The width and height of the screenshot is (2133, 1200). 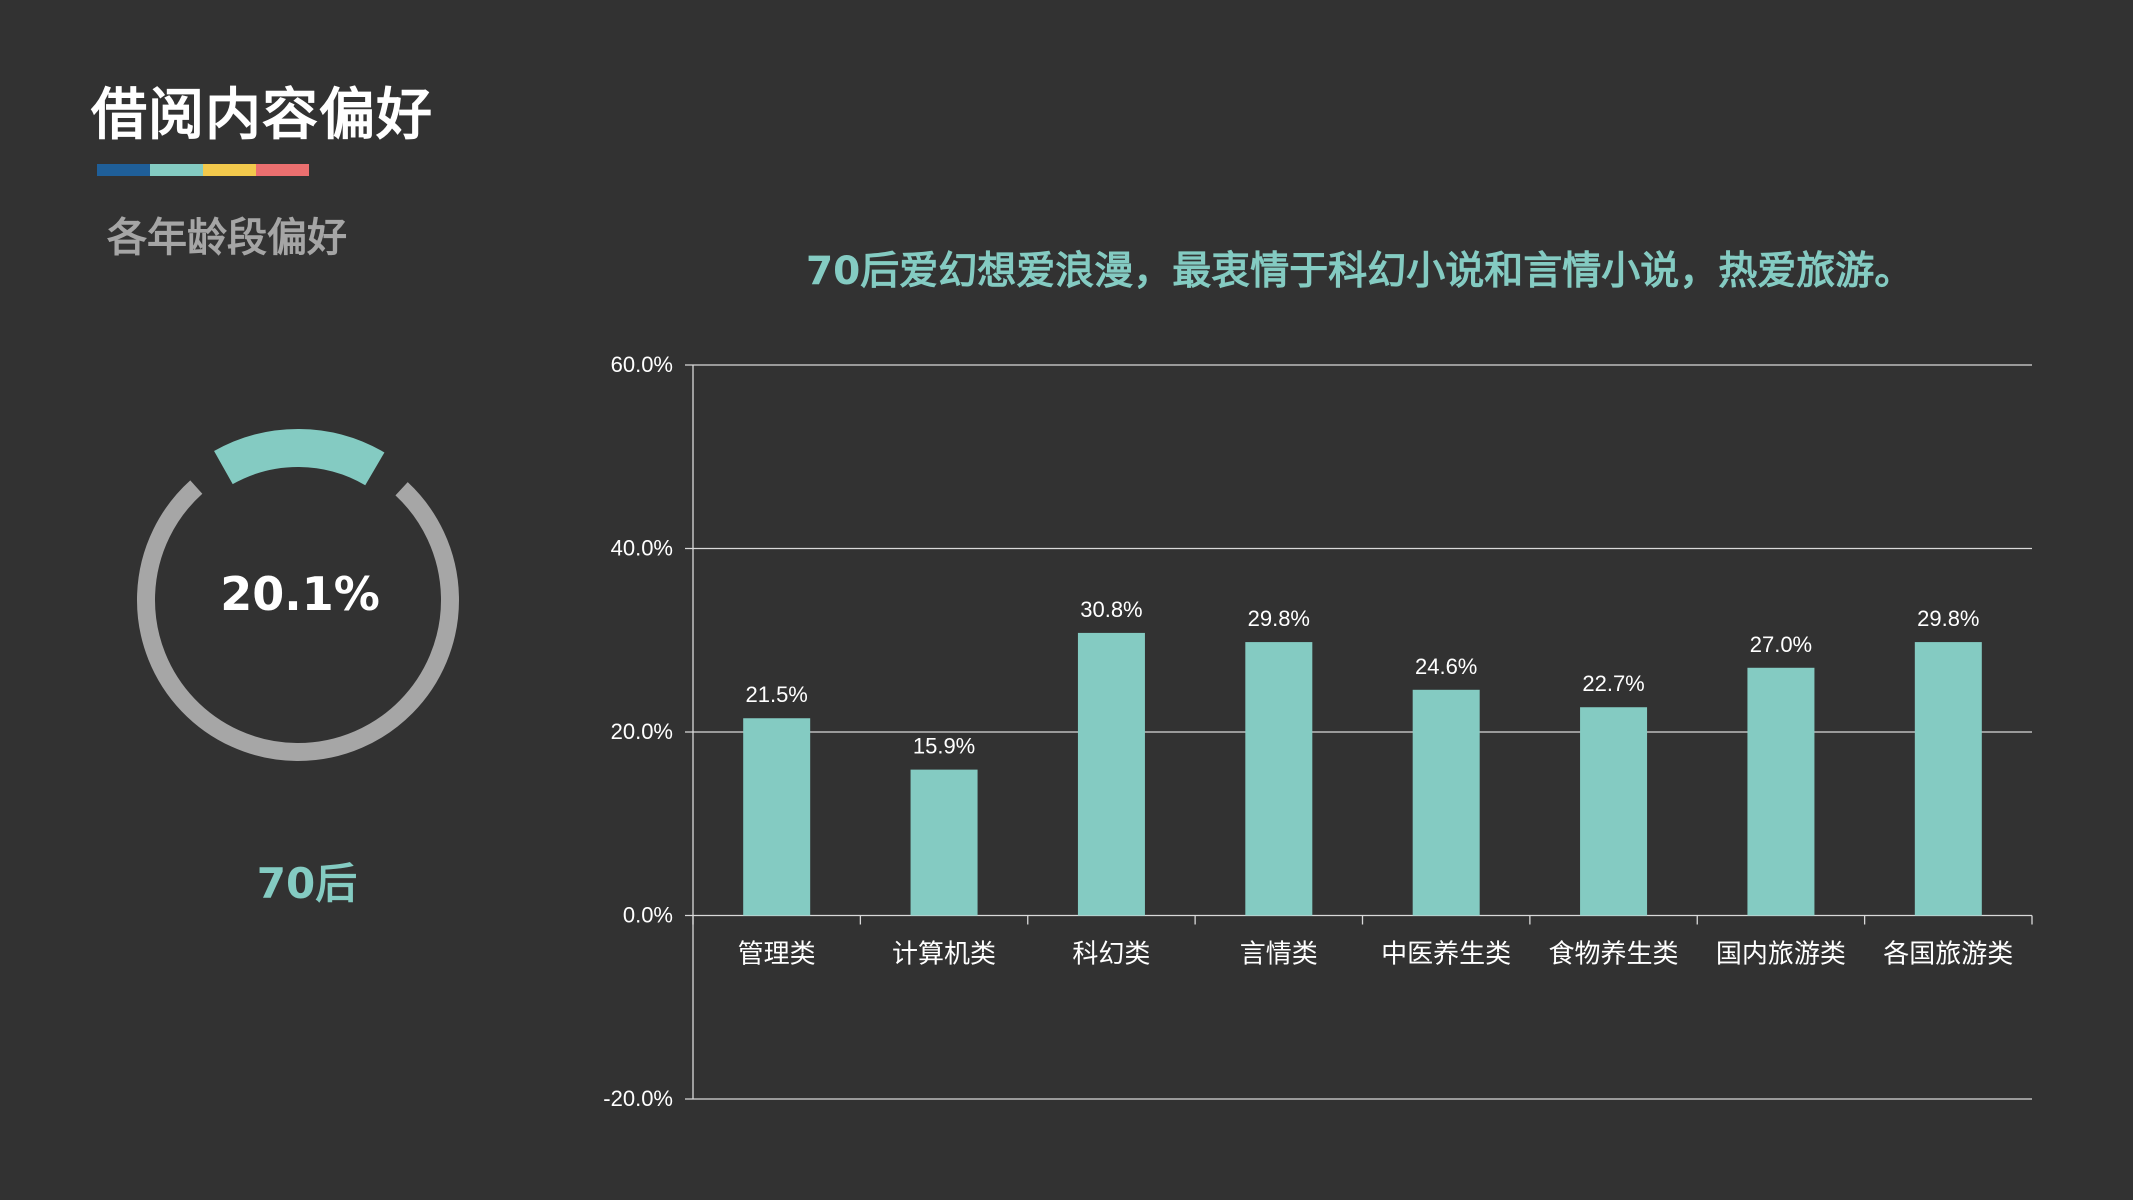 What do you see at coordinates (299, 457) in the screenshot?
I see `donut-share-arc` at bounding box center [299, 457].